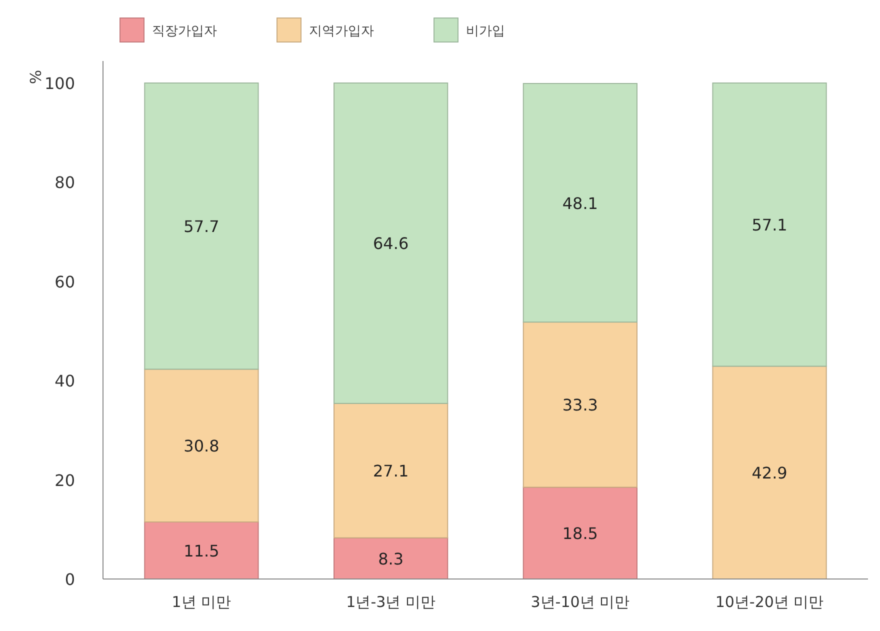 The width and height of the screenshot is (880, 631). I want to click on data-label: 33.3, so click(580, 405).